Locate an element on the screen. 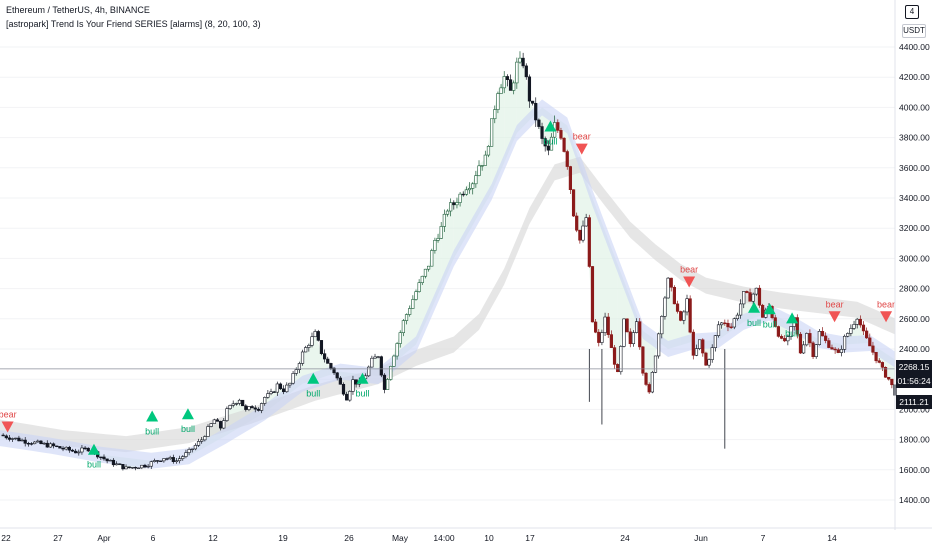  price-tick-label: 3000.00 is located at coordinates (914, 258).